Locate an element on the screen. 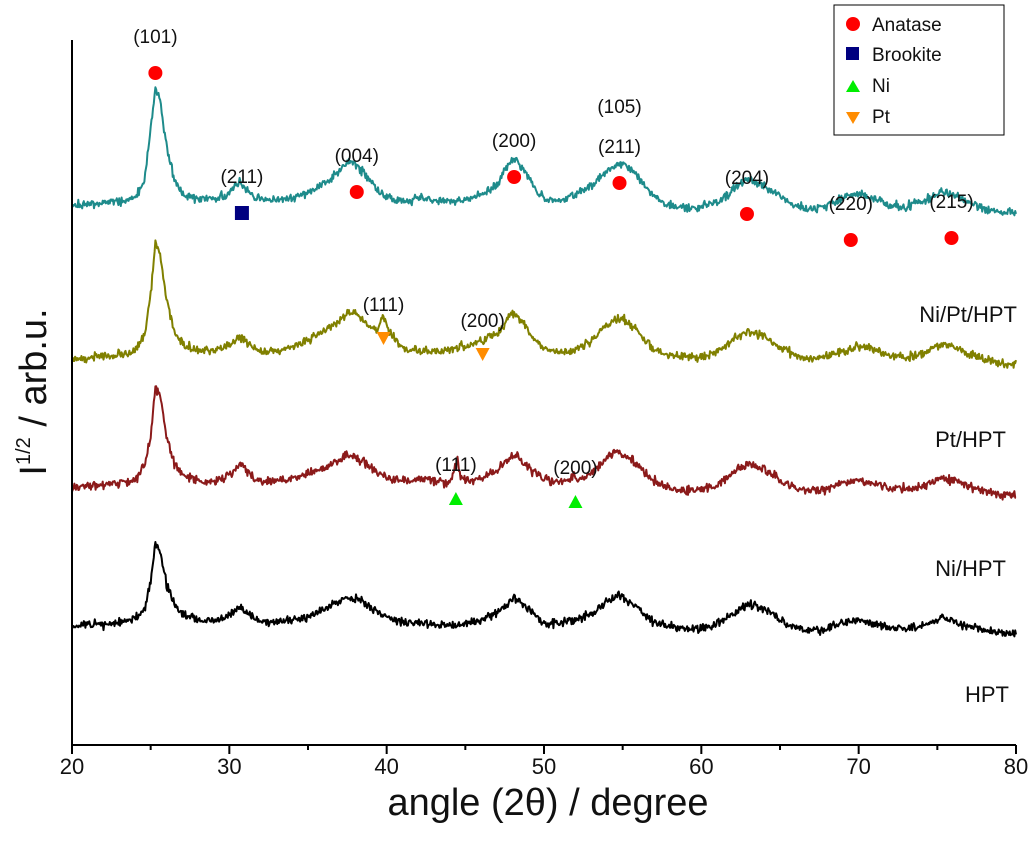 The height and width of the screenshot is (855, 1036). peak-label-0: (101) is located at coordinates (155, 37).